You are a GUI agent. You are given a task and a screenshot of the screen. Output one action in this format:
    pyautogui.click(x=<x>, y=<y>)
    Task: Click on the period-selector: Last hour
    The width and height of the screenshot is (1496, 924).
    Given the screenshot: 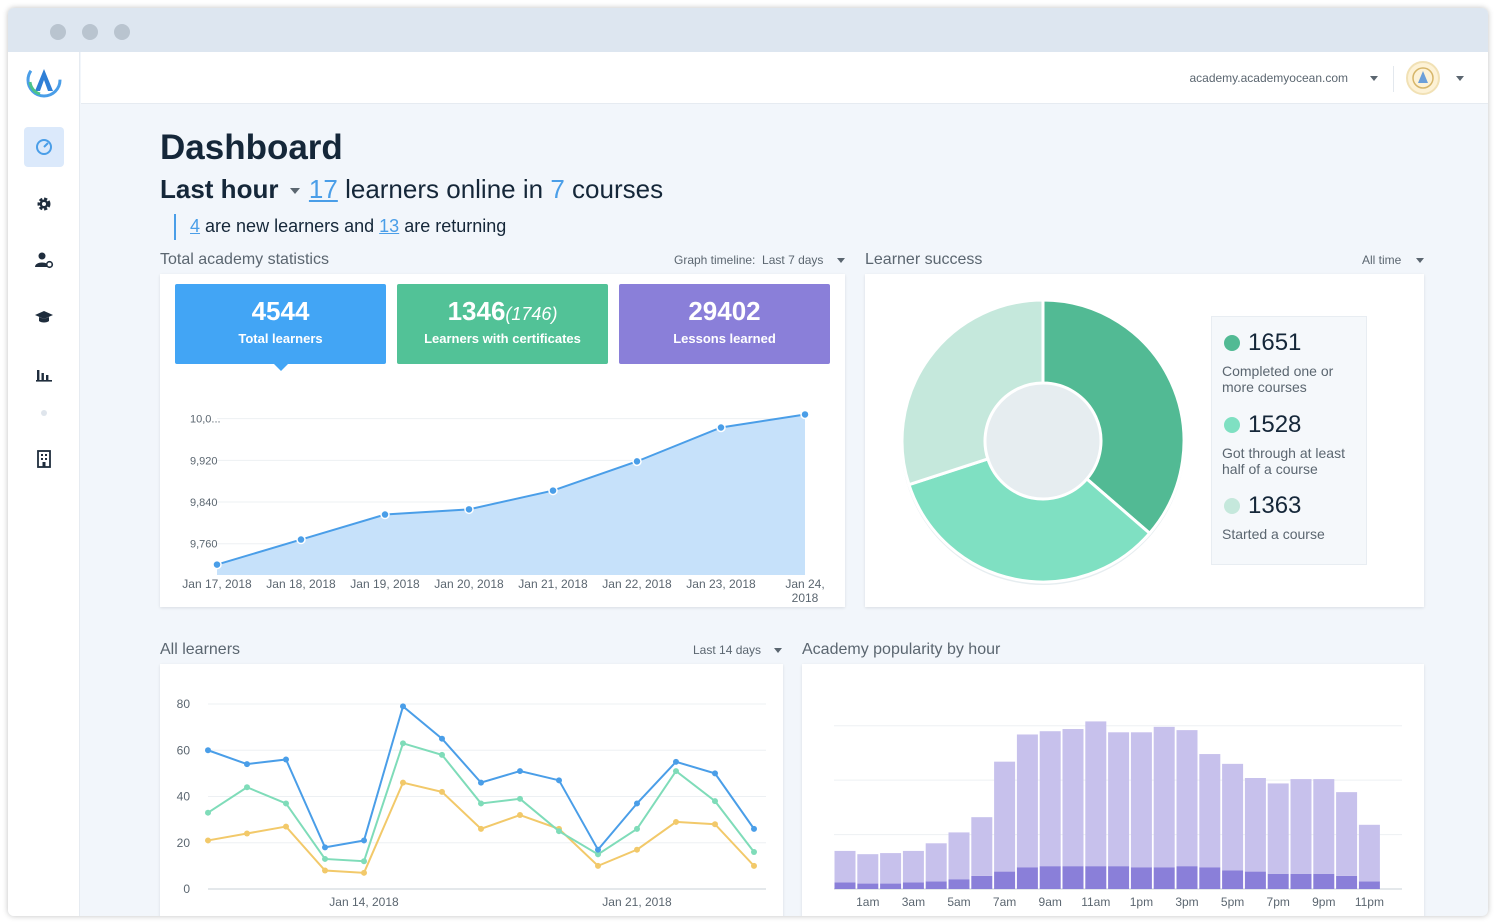 What is the action you would take?
    pyautogui.click(x=219, y=189)
    